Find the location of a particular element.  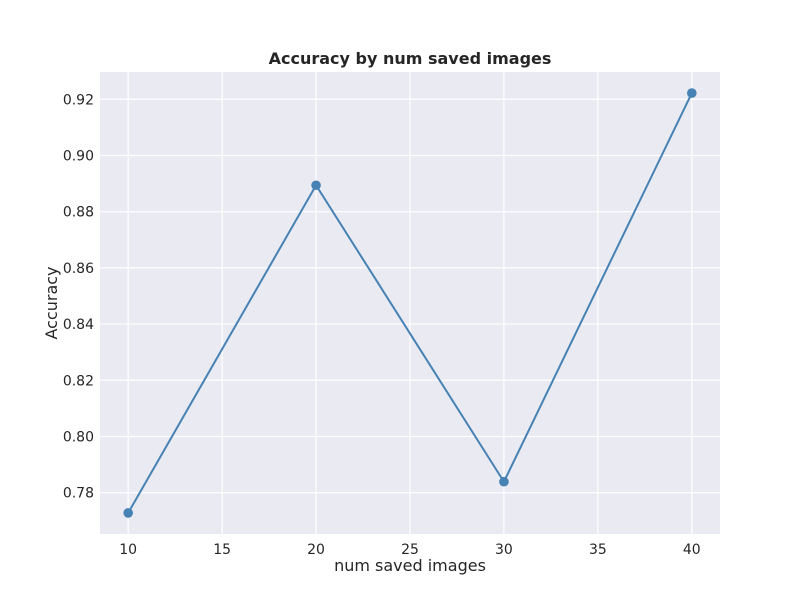

y-tick-label: 0.86 is located at coordinates (78, 269).